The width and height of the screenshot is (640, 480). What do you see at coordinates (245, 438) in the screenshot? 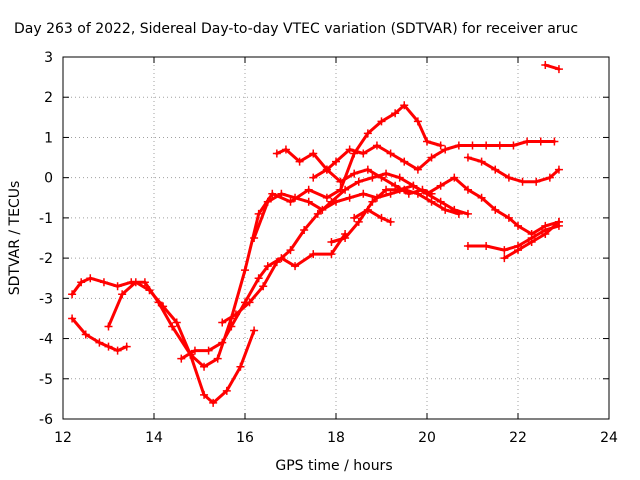
I see `x-tick-label: 16` at bounding box center [245, 438].